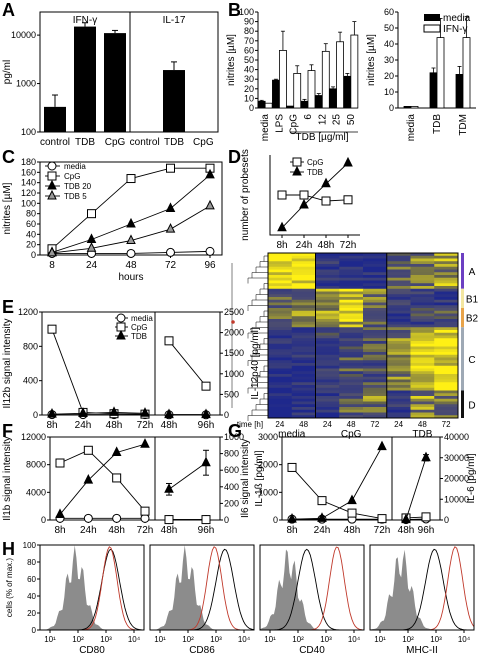 The image size is (480, 655). Describe the element at coordinates (249, 70) in the screenshot. I see `y-tick-label: 40` at that location.